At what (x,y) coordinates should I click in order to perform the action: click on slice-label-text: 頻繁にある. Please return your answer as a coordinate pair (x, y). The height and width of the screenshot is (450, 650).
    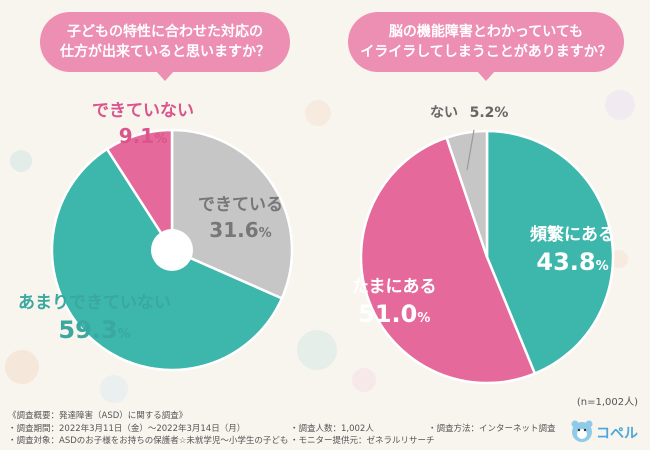
    Looking at the image, I should click on (572, 235).